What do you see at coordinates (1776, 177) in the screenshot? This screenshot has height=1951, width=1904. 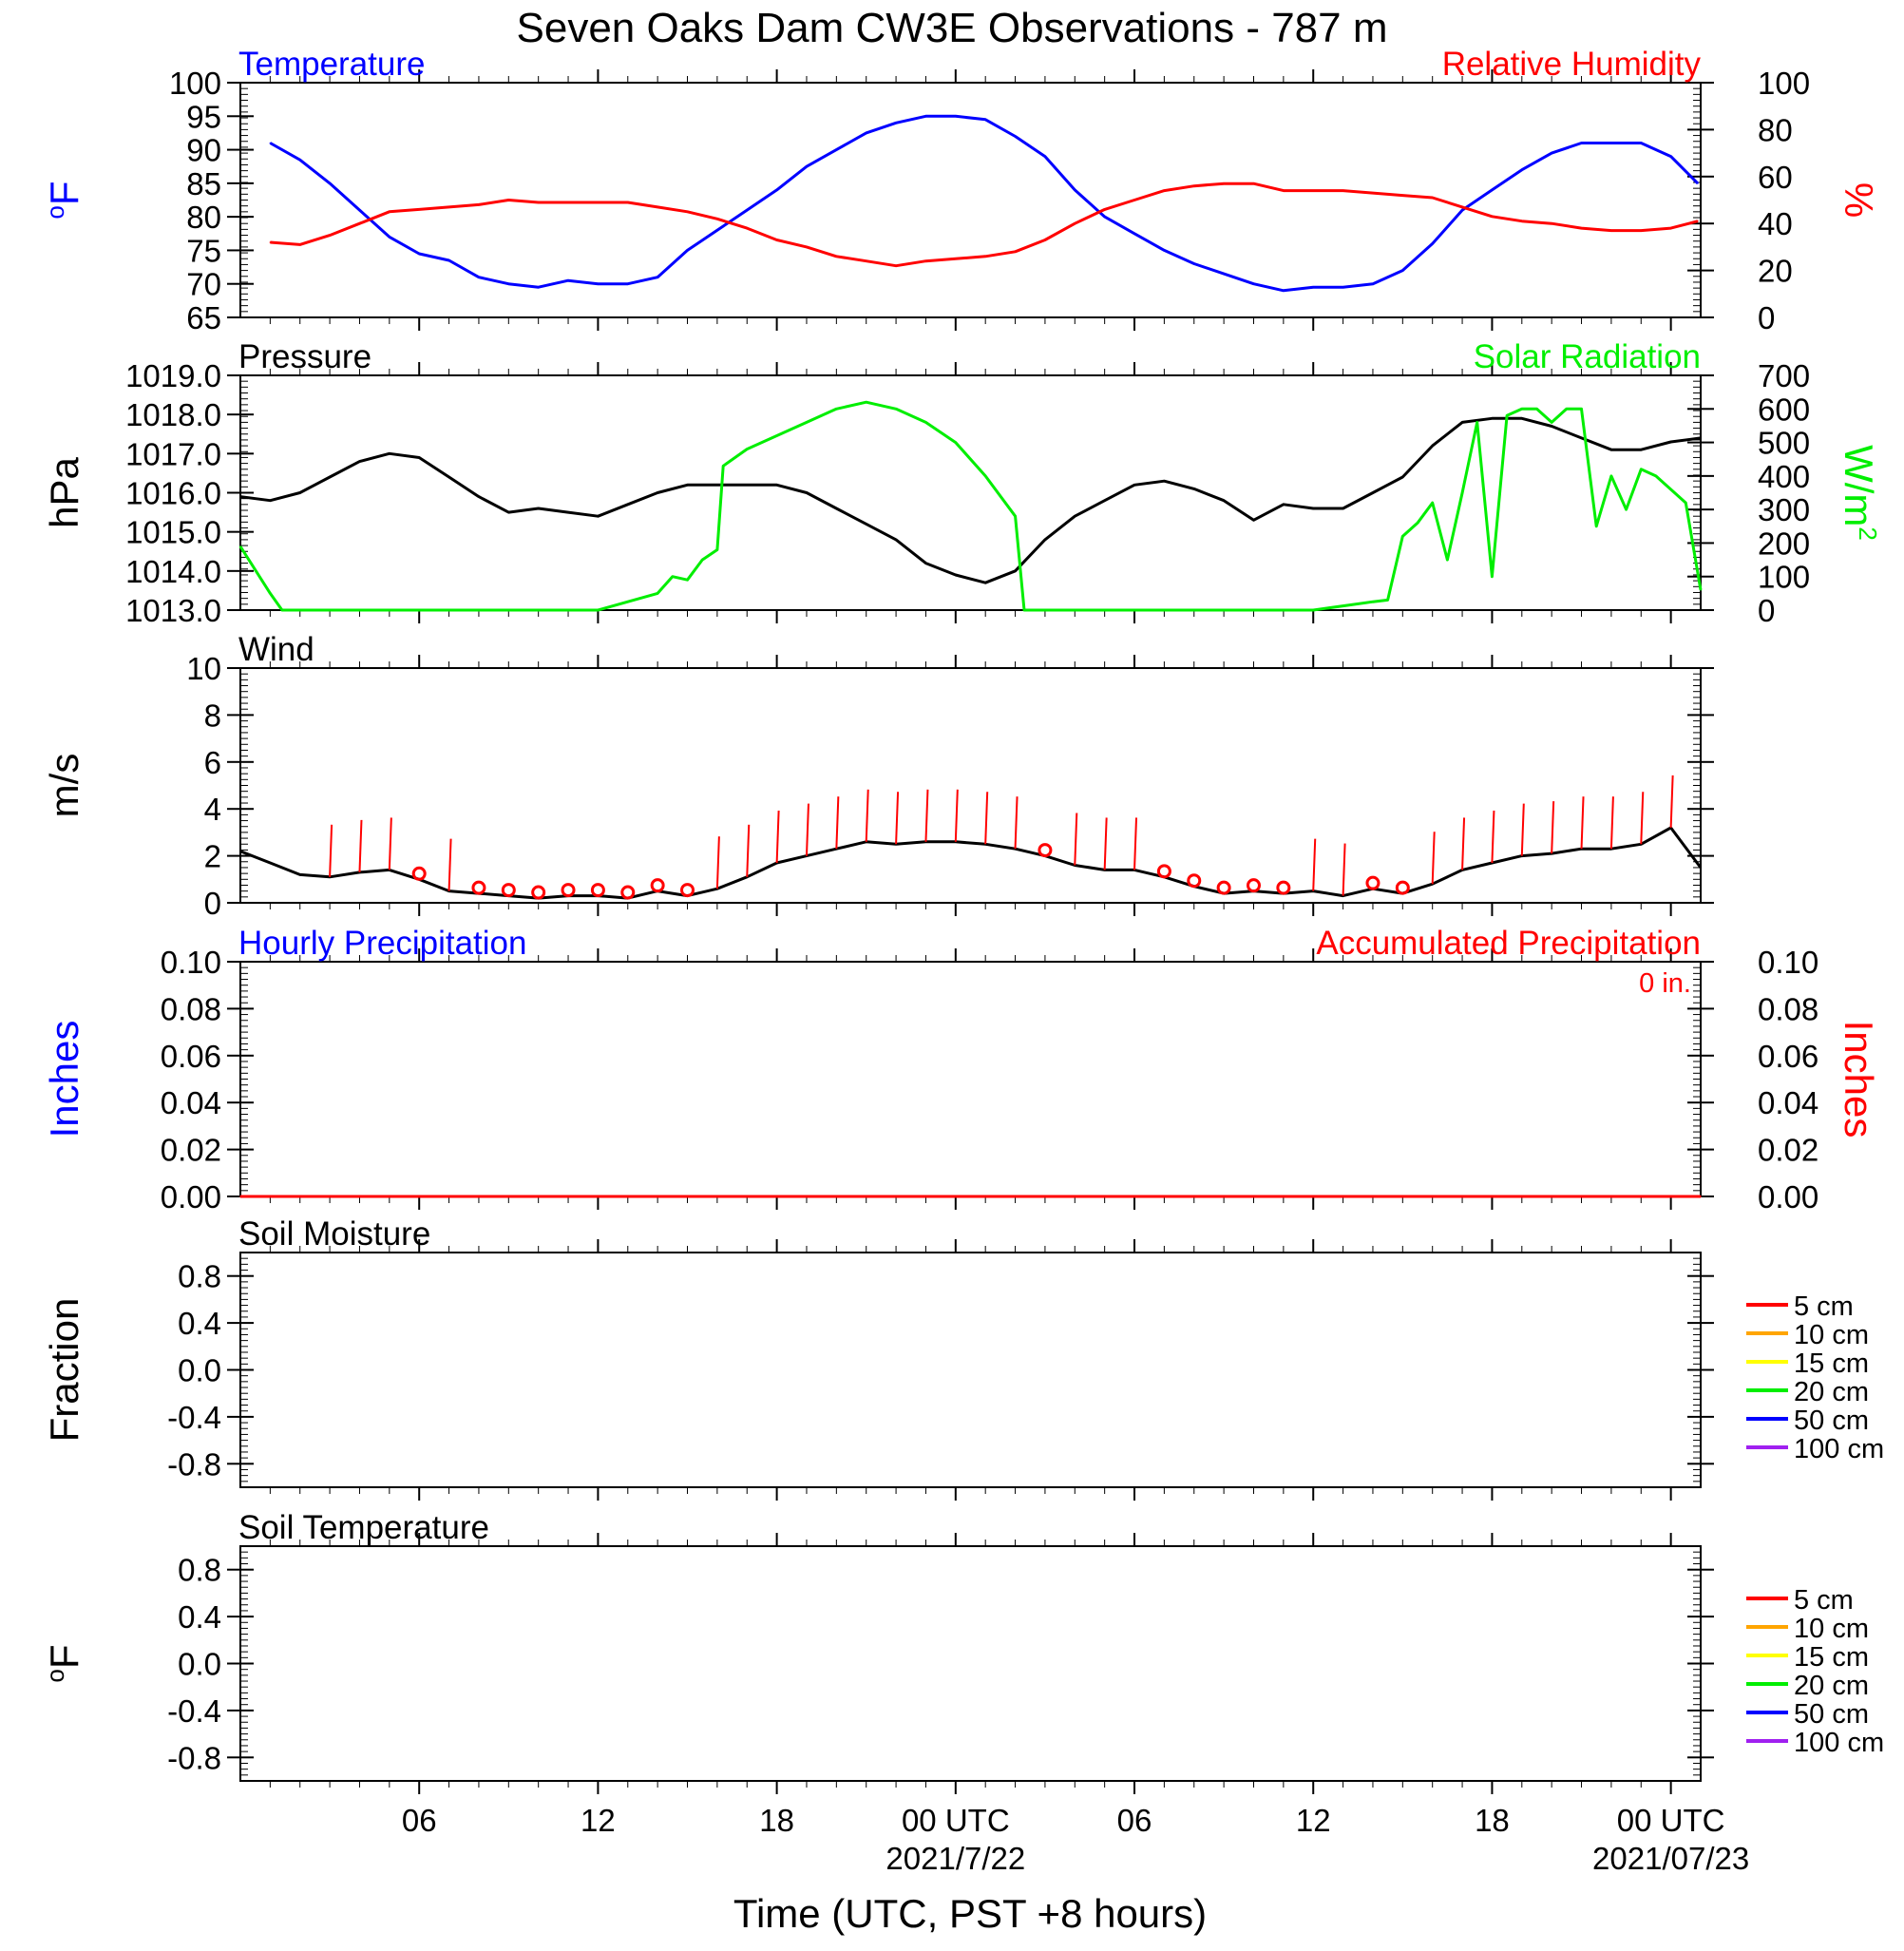 I see `y-tick-label-right: 60` at bounding box center [1776, 177].